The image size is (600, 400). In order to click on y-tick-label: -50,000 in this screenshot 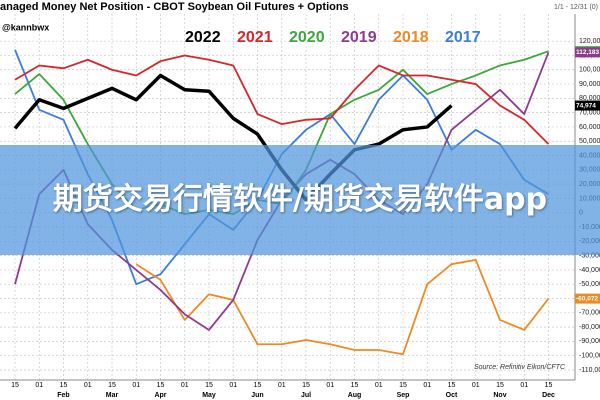, I will do `click(589, 284)`.